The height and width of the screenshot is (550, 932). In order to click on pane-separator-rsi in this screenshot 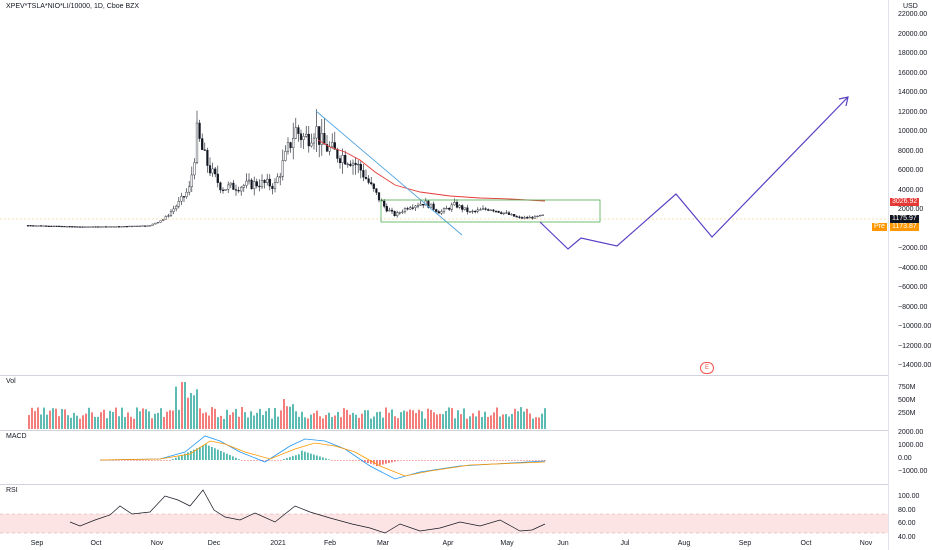, I will do `click(444, 484)`.